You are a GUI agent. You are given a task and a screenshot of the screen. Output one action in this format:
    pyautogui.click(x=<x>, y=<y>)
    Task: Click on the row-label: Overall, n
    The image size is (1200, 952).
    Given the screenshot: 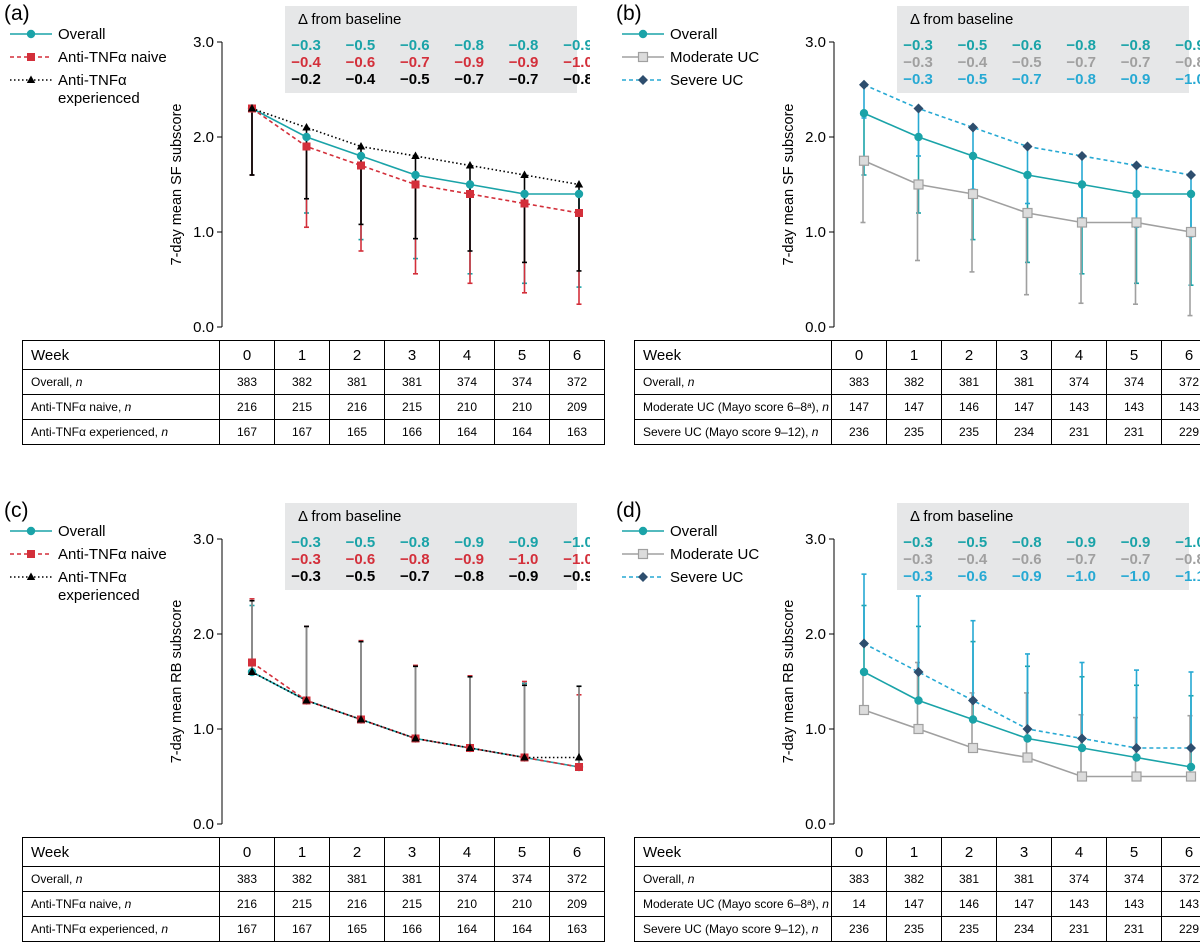 What is the action you would take?
    pyautogui.click(x=733, y=382)
    